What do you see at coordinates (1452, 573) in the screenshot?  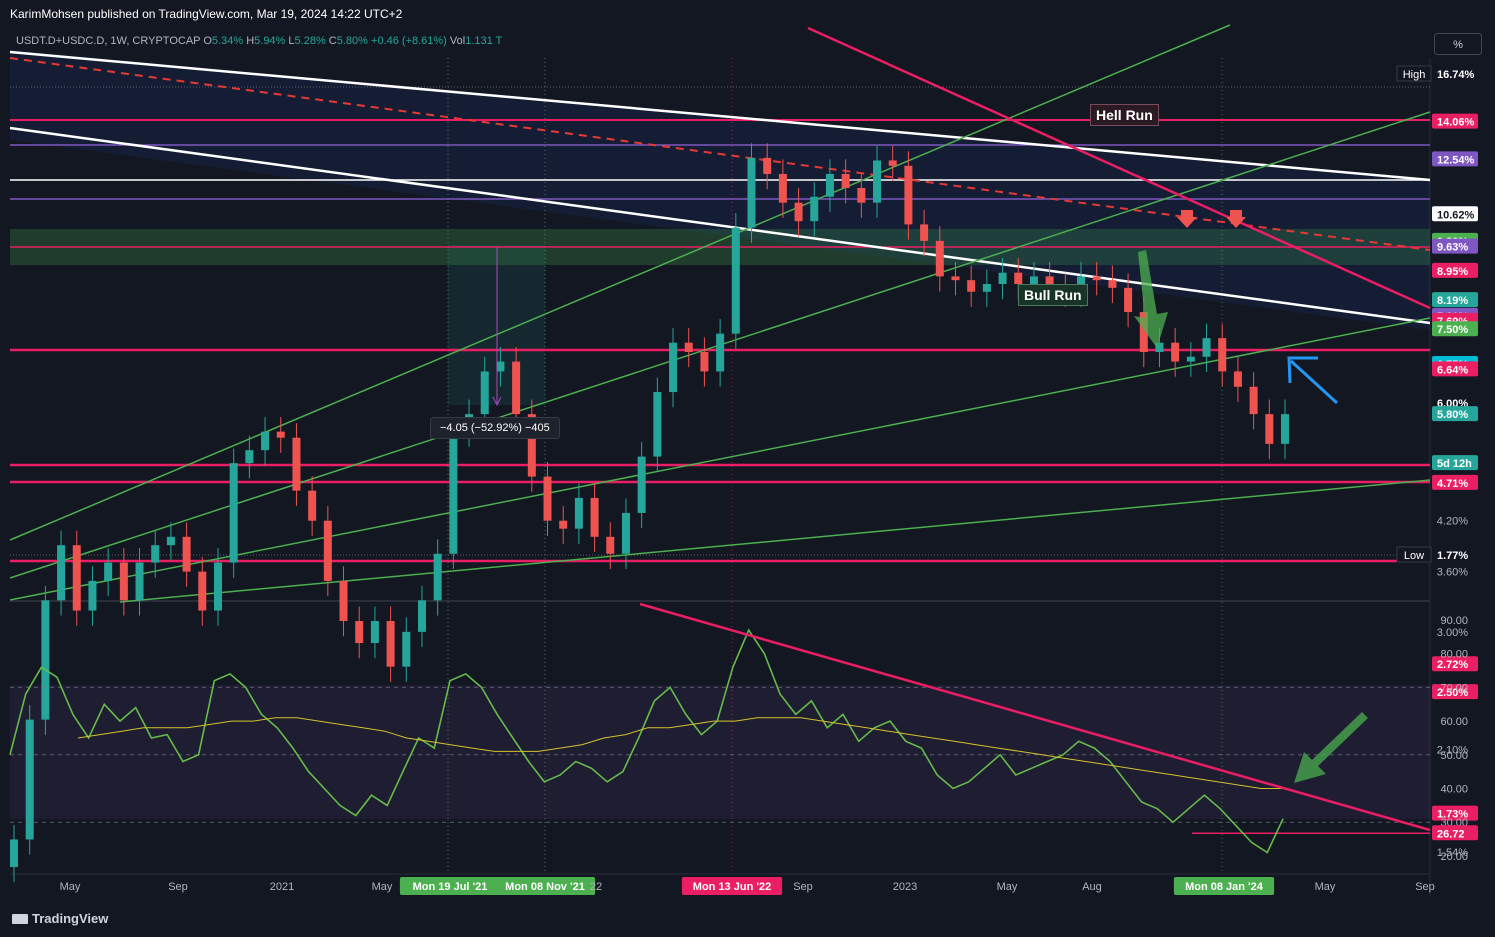 I see `price-tick-label: 3.60%` at bounding box center [1452, 573].